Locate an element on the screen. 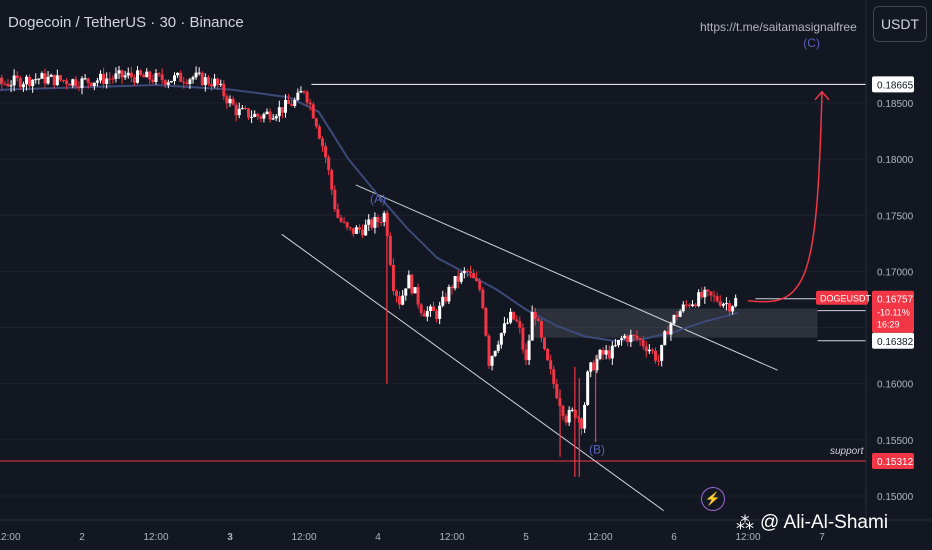 The height and width of the screenshot is (550, 932). price-tick-label: 0.15500 is located at coordinates (895, 441).